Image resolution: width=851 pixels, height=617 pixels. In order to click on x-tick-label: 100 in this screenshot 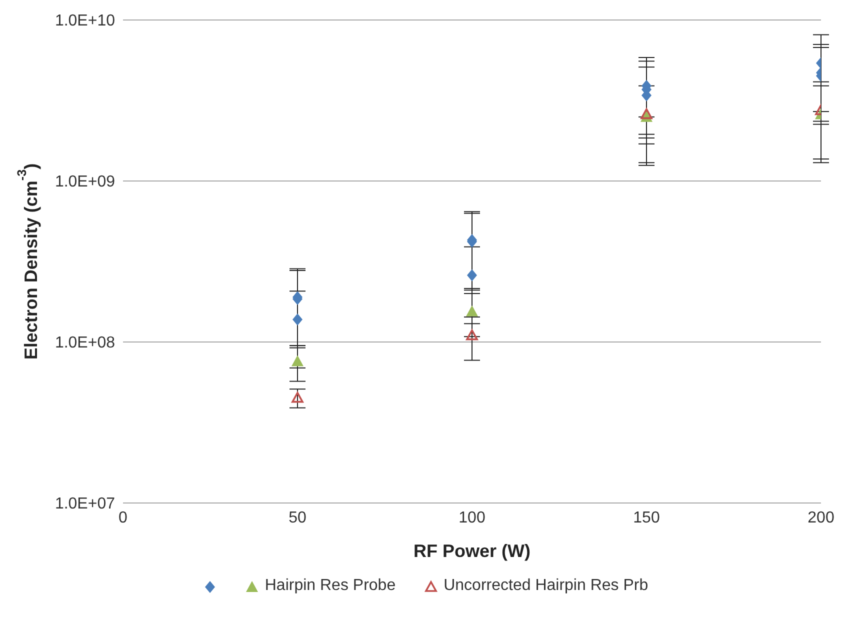, I will do `click(472, 517)`.